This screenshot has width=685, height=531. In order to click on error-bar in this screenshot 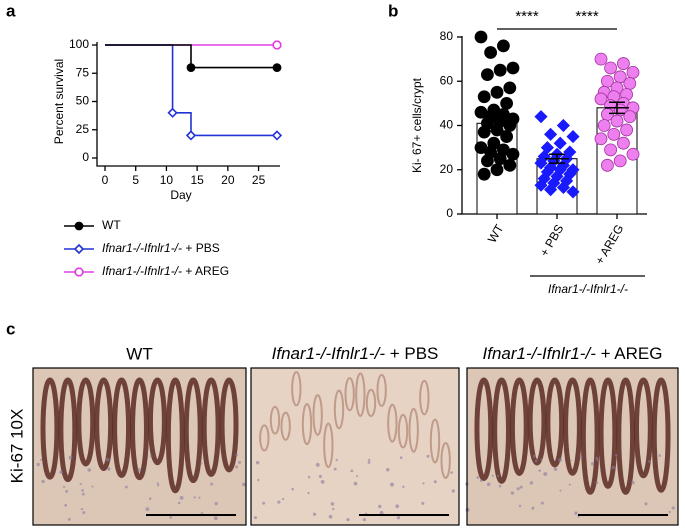, I will do `click(497, 123)`.